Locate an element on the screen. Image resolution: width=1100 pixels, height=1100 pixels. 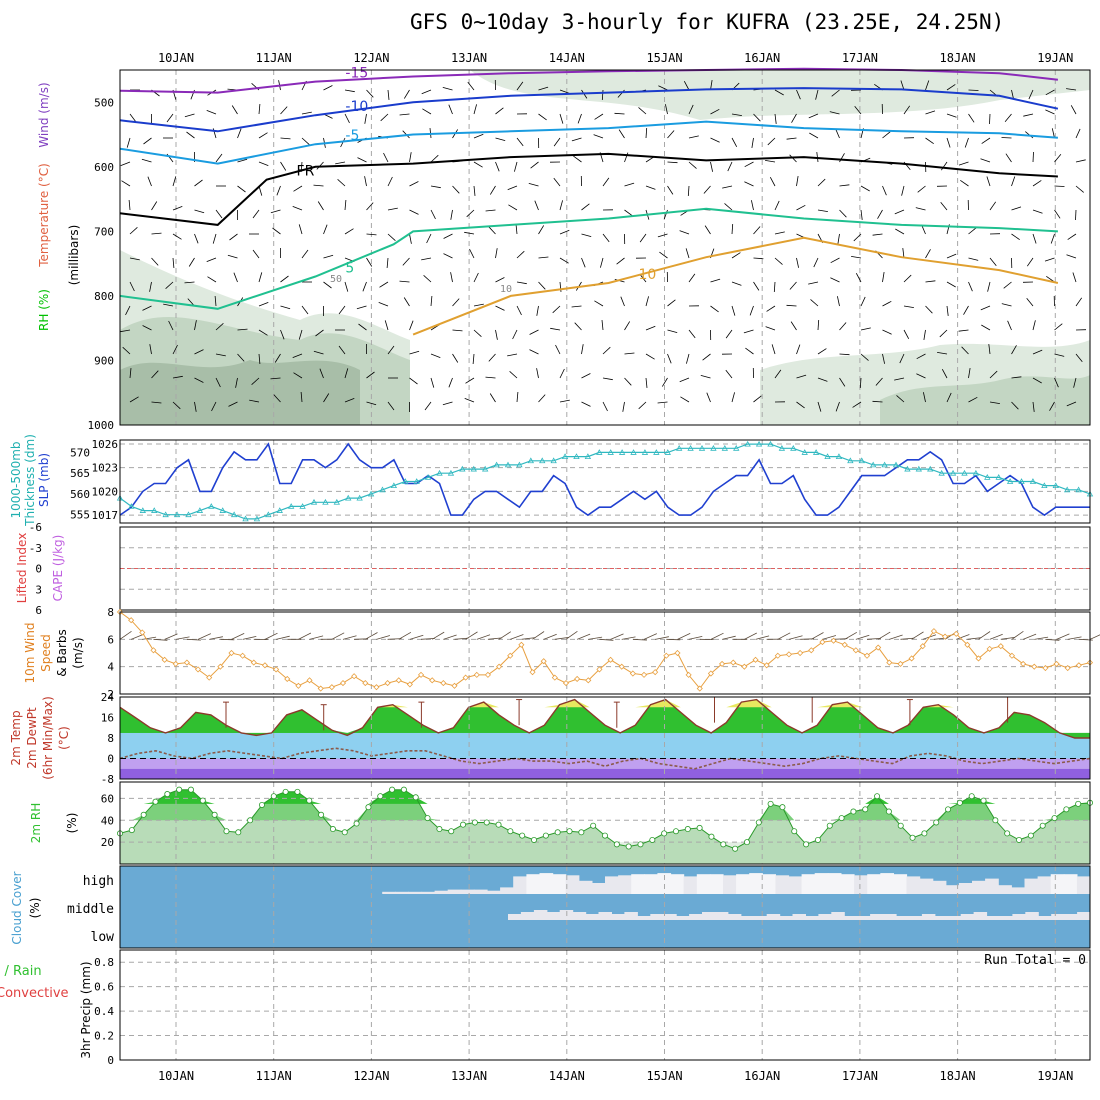
temp-frame is located at coordinates (605, 738).